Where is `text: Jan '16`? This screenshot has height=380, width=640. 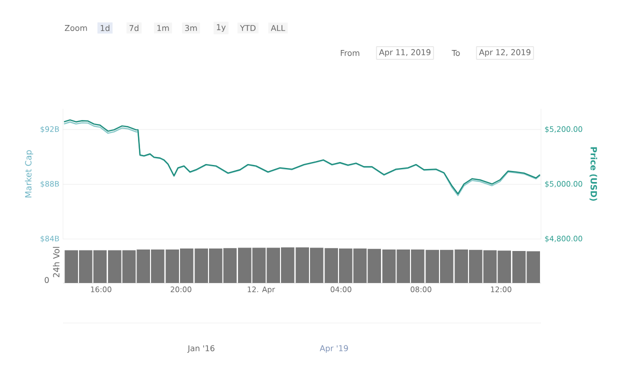
text: Jan '16 is located at coordinates (200, 349).